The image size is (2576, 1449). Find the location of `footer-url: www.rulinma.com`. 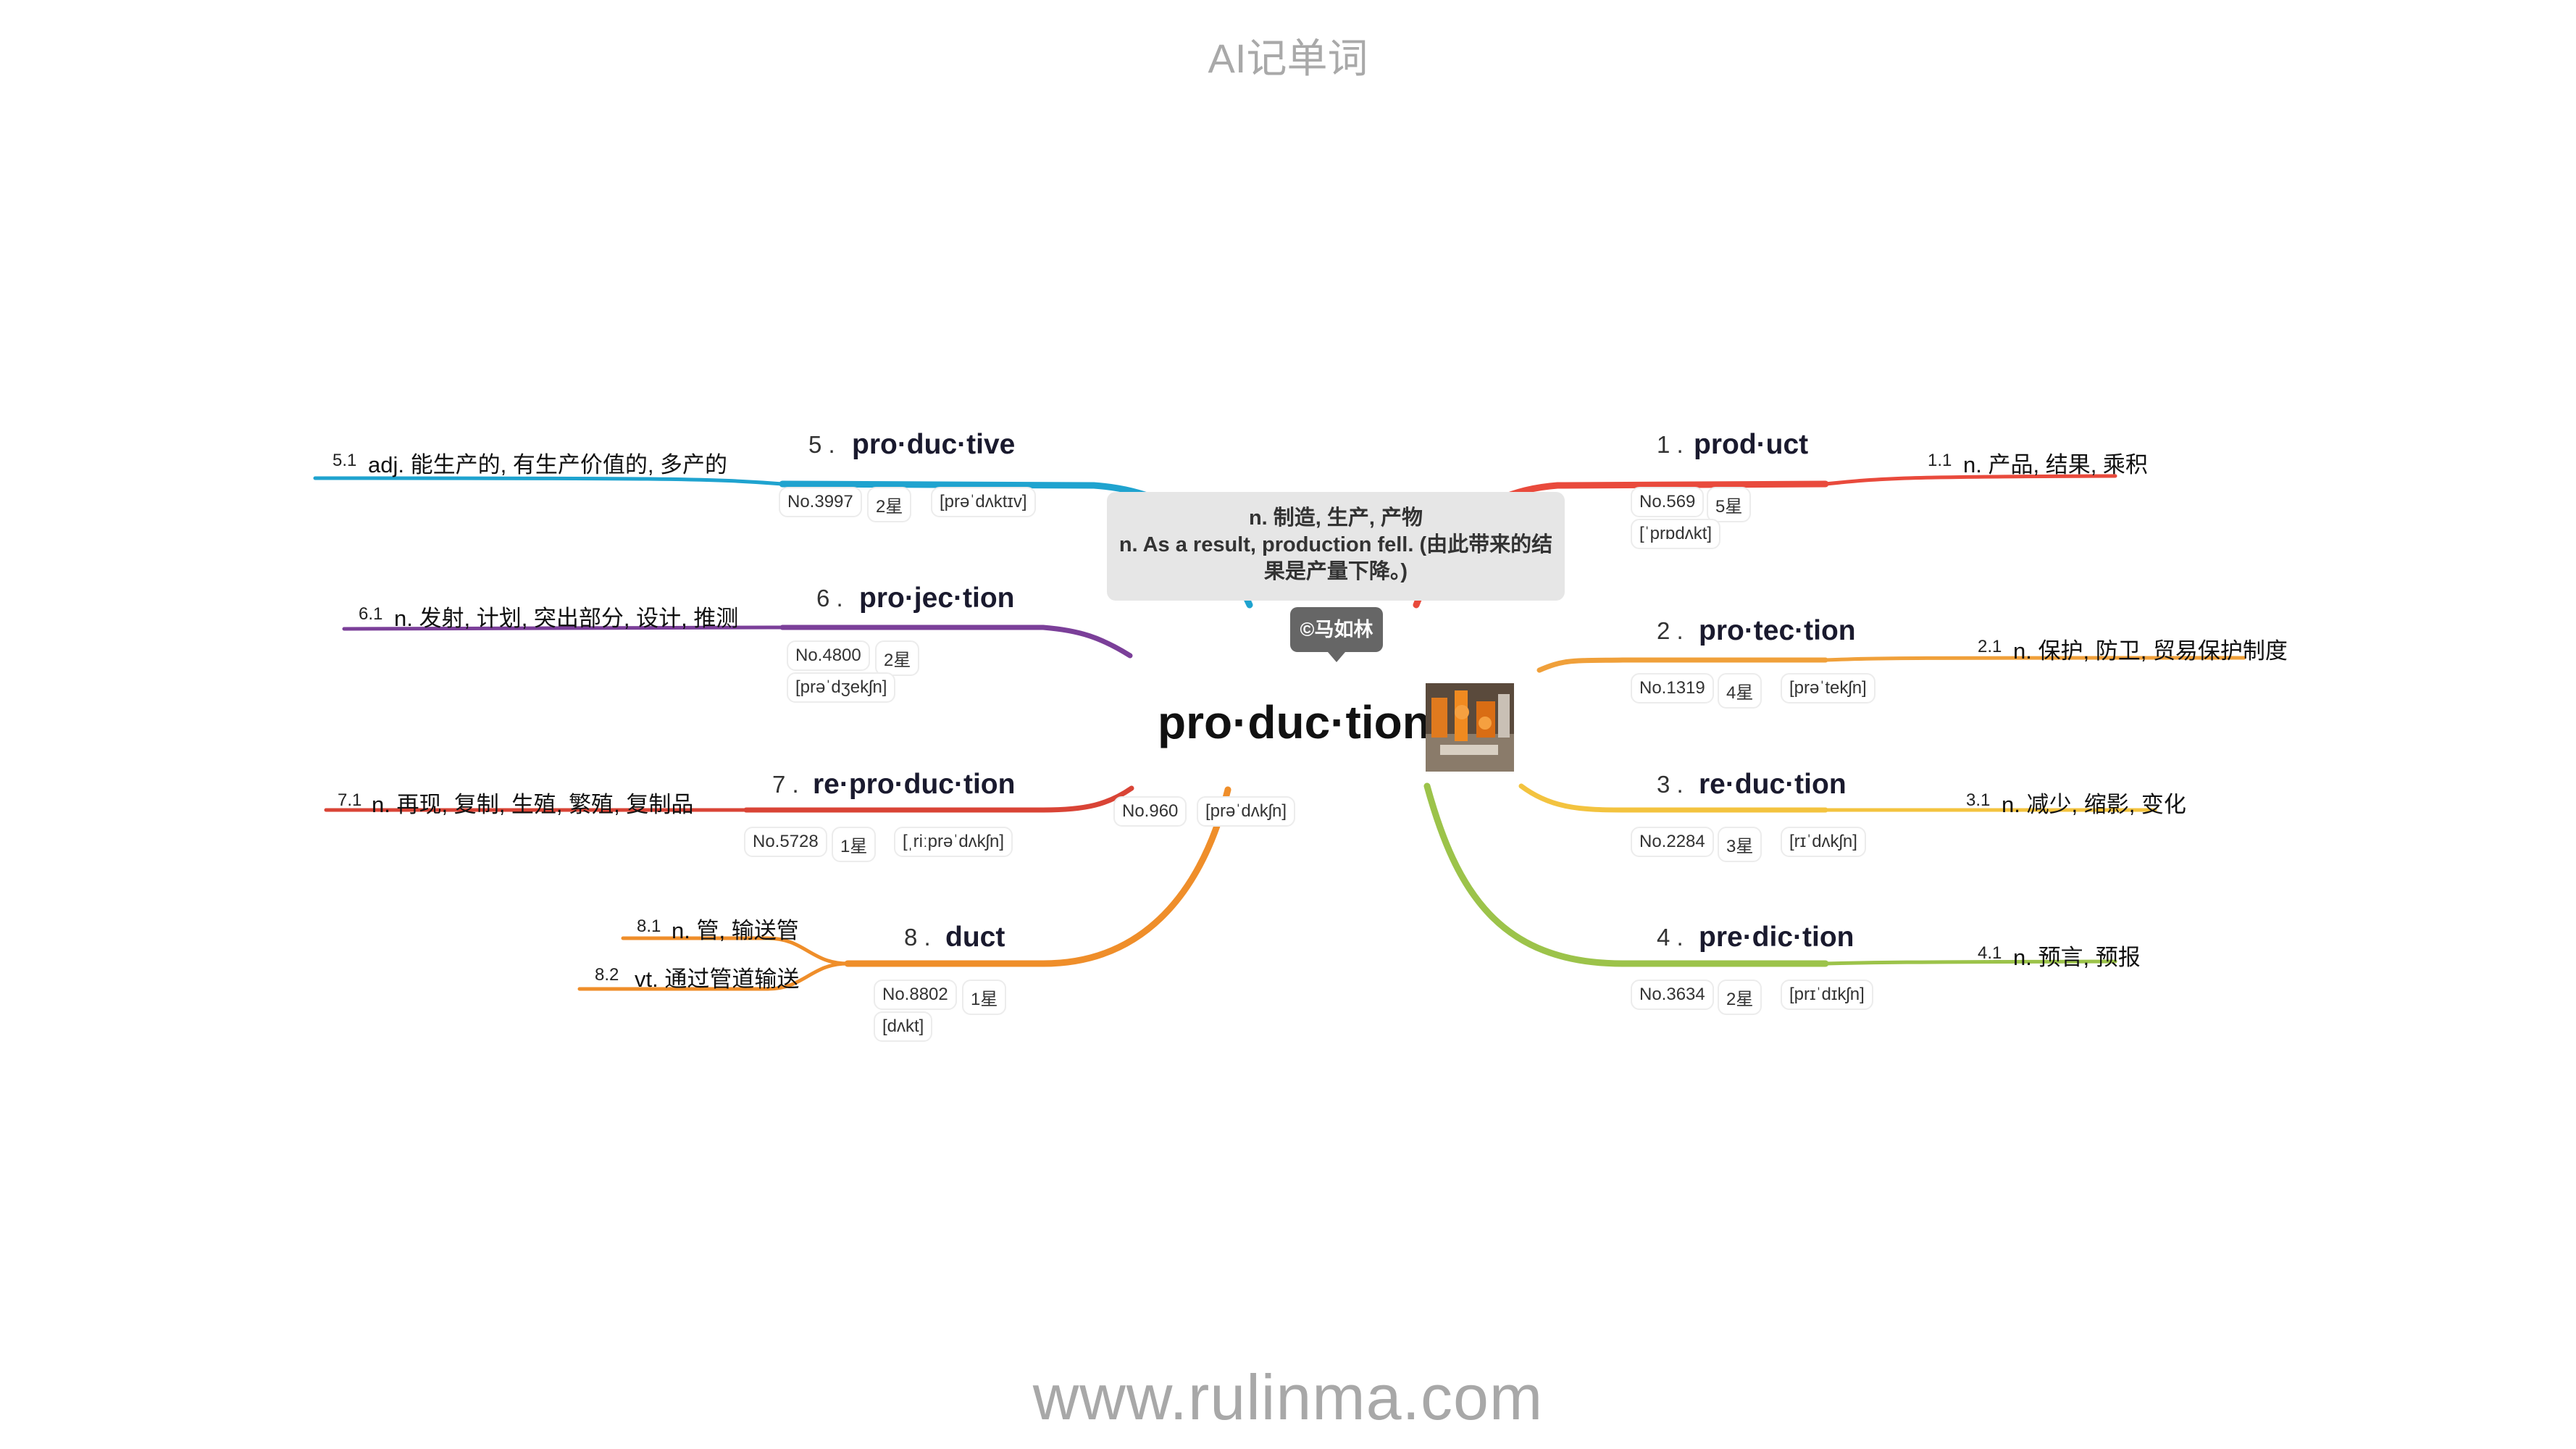

footer-url: www.rulinma.com is located at coordinates (1288, 1397).